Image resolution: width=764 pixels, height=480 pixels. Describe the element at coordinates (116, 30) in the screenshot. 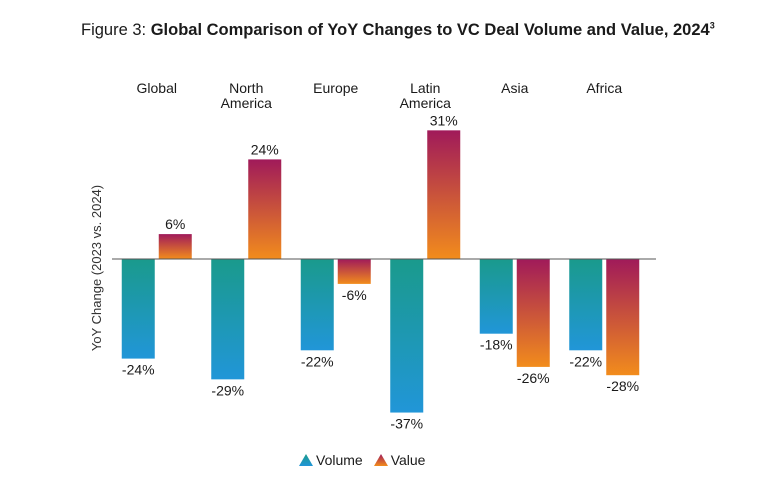

I see `figure-label: Figure 3:` at that location.